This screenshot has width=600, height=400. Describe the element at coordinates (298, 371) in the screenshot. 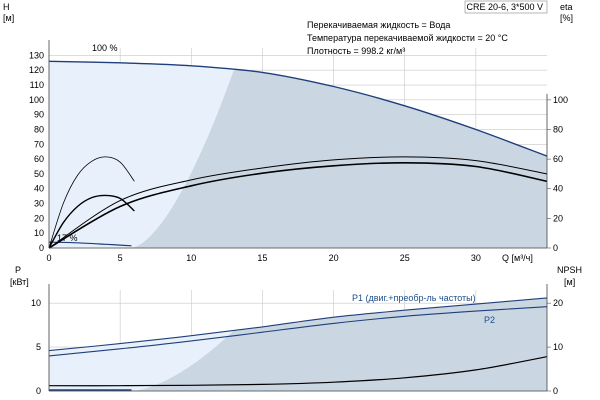

I see `npsh-curve` at that location.